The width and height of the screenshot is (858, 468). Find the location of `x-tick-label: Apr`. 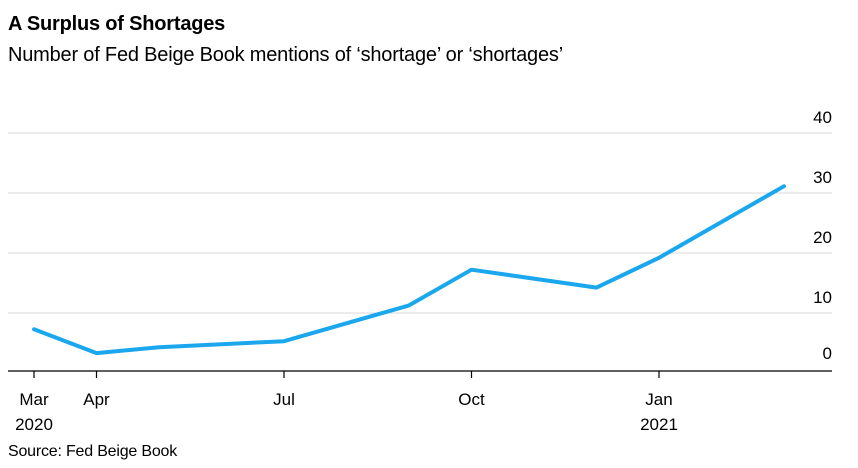

x-tick-label: Apr is located at coordinates (96, 399).